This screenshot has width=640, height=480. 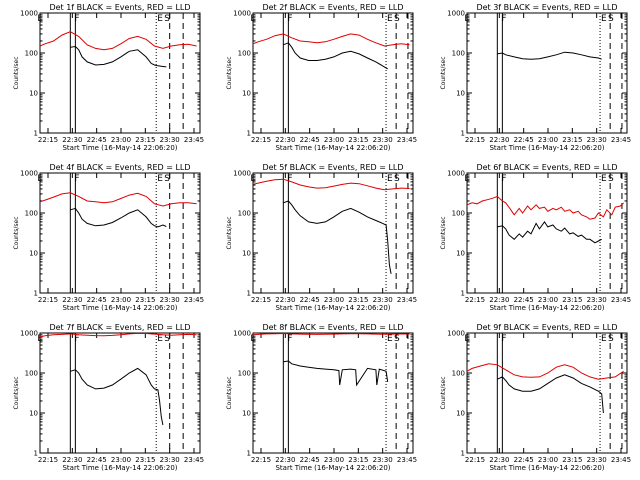 What do you see at coordinates (546, 7) in the screenshot?
I see `panel-title: Det 3f BLACK = Events, RED = LLD` at bounding box center [546, 7].